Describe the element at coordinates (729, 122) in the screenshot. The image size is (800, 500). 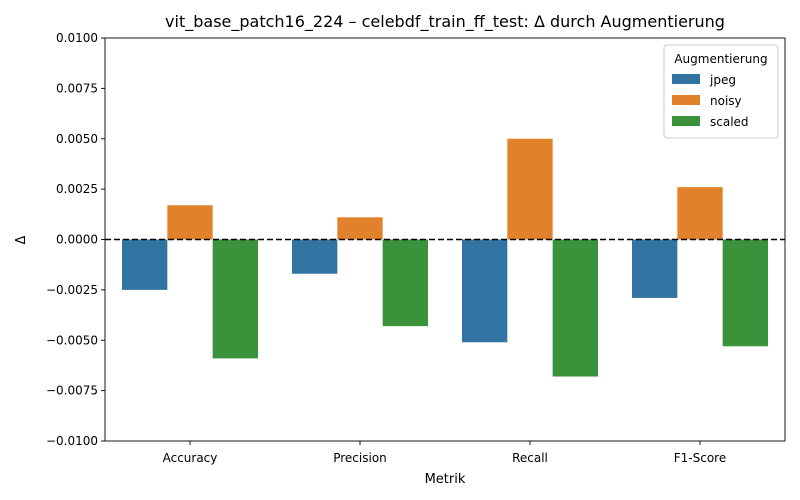
I see `legend-label-scaled: scaled` at that location.